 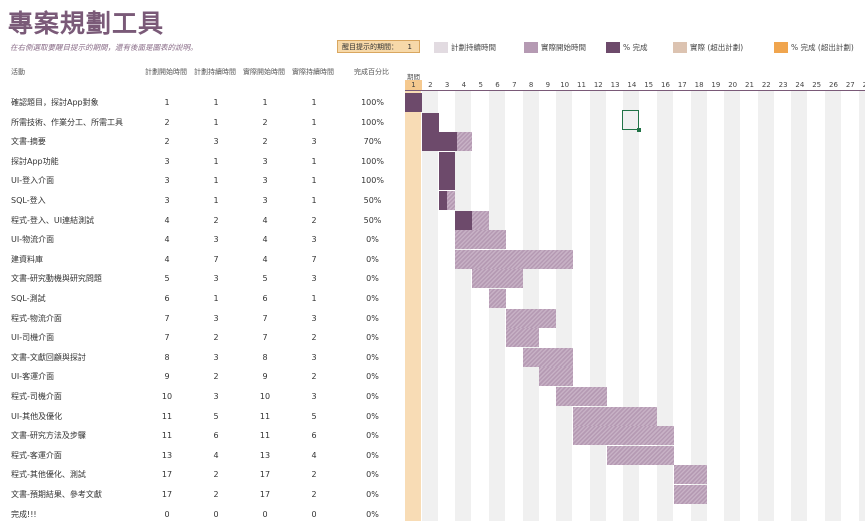 What do you see at coordinates (53, 220) in the screenshot?
I see `task-name: 程式-登入、UI連結測試` at bounding box center [53, 220].